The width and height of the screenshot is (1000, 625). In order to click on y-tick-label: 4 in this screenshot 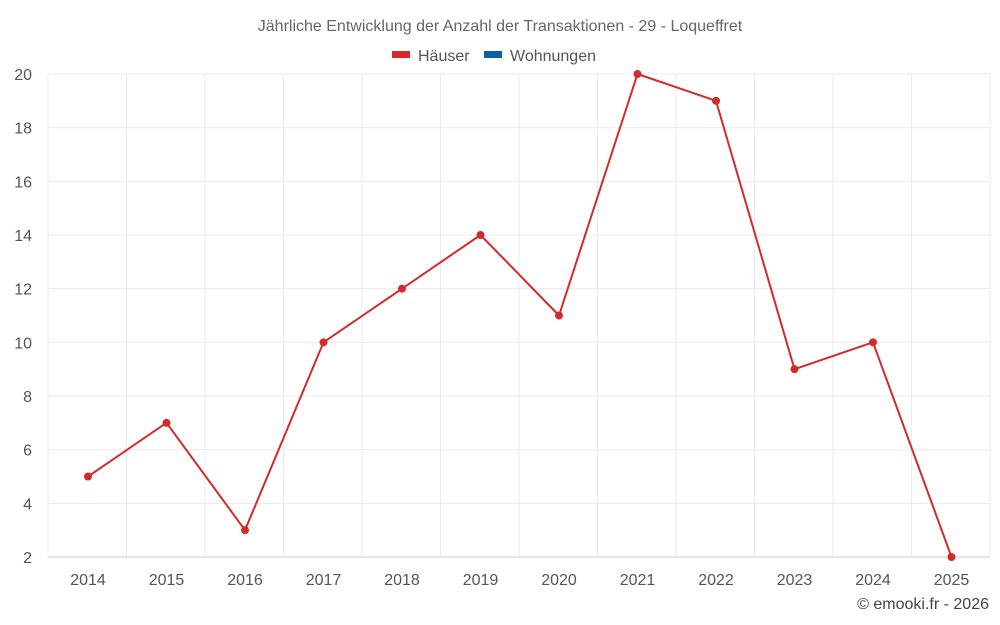, I will do `click(27, 504)`.